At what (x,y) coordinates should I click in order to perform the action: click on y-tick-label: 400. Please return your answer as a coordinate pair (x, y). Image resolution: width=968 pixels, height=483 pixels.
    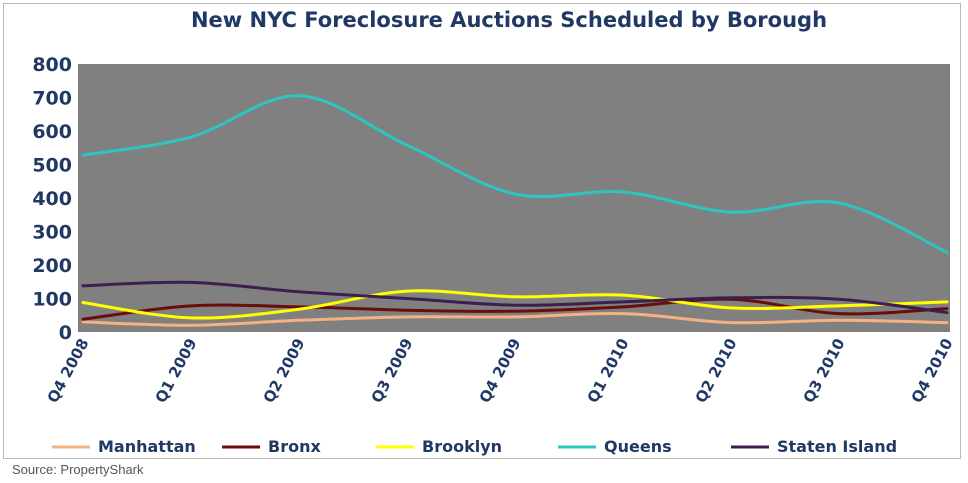
    Looking at the image, I should click on (52, 199).